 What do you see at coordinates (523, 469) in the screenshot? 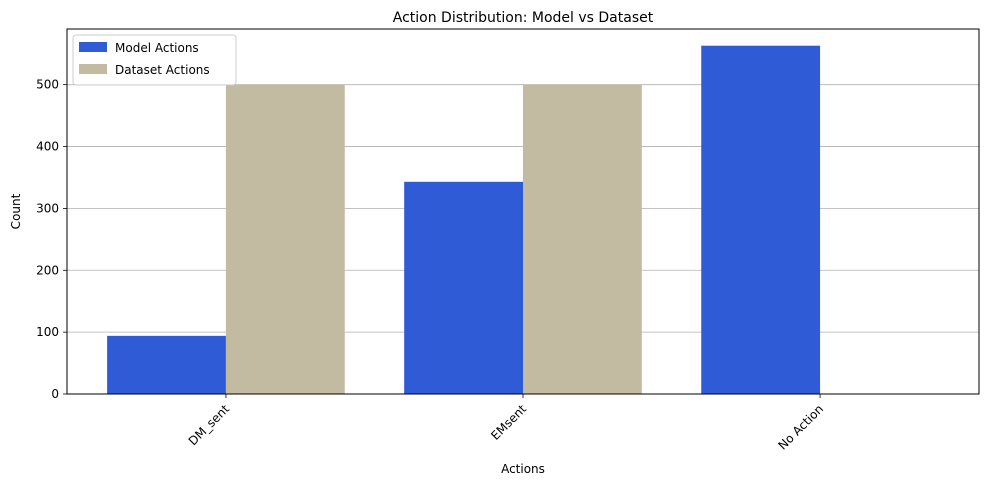
I see `x-axis-label: Actions` at bounding box center [523, 469].